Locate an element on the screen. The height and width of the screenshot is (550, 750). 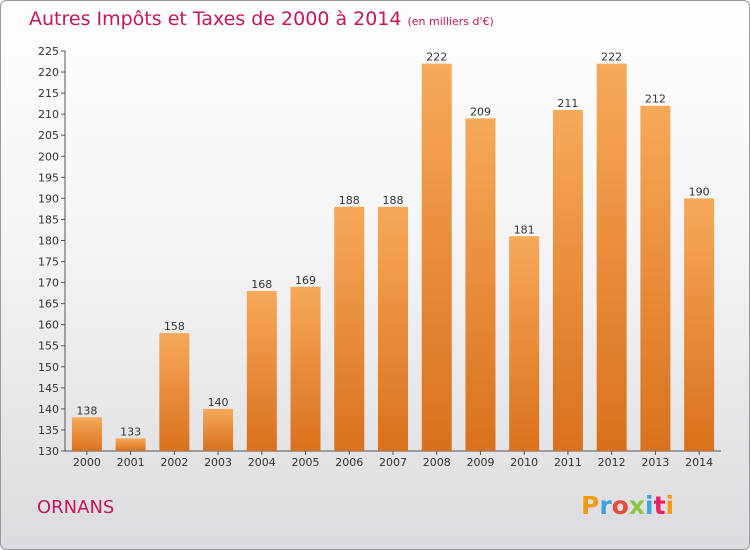
y-tick-label: 200 is located at coordinates (48, 156).